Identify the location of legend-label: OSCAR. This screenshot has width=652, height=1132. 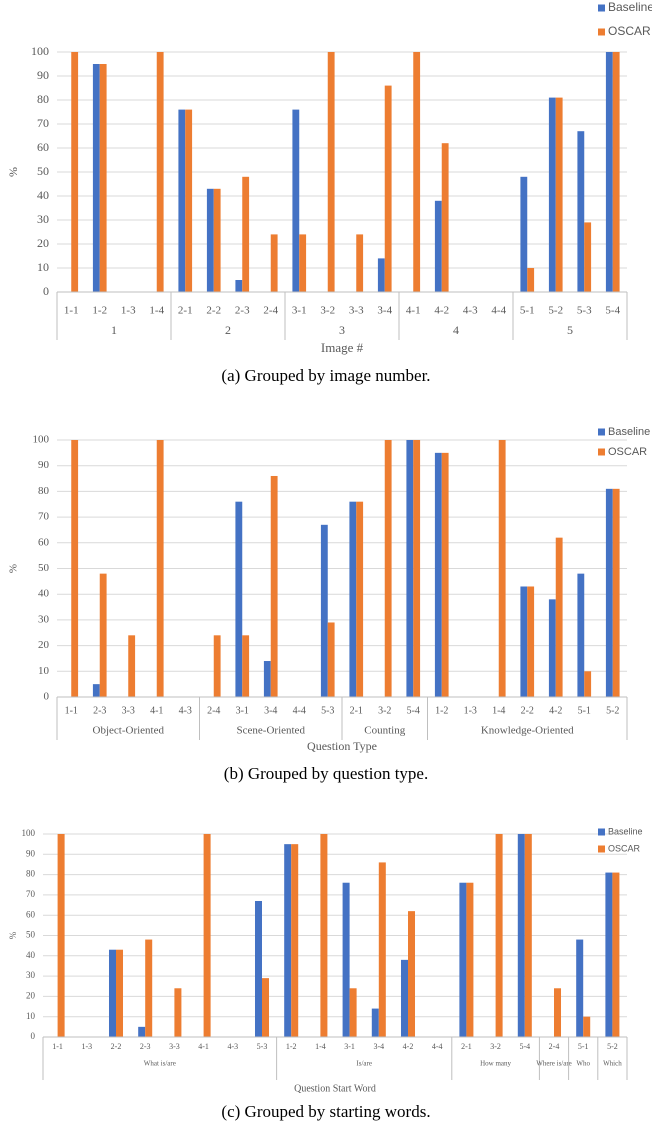
(629, 31).